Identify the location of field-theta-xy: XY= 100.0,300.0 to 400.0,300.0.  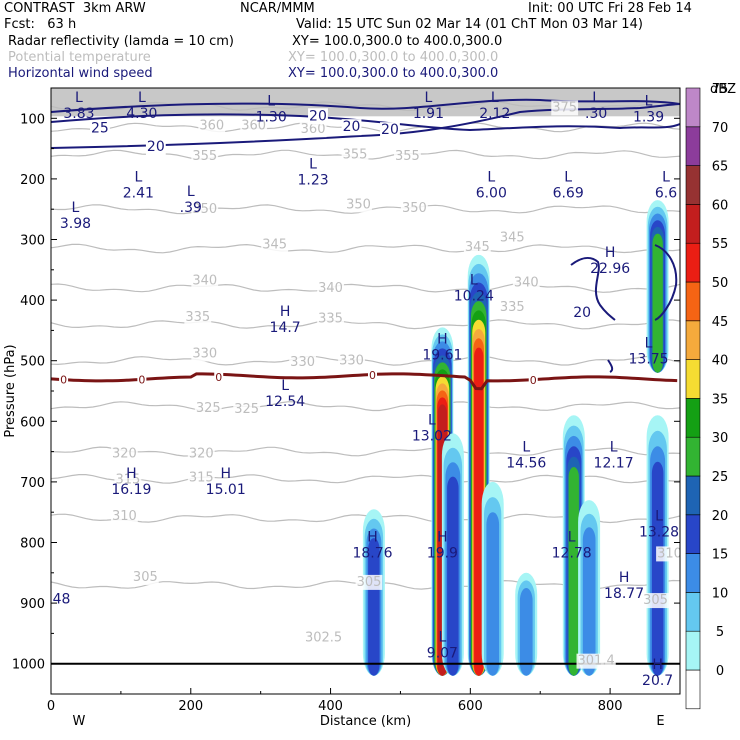
(393, 57).